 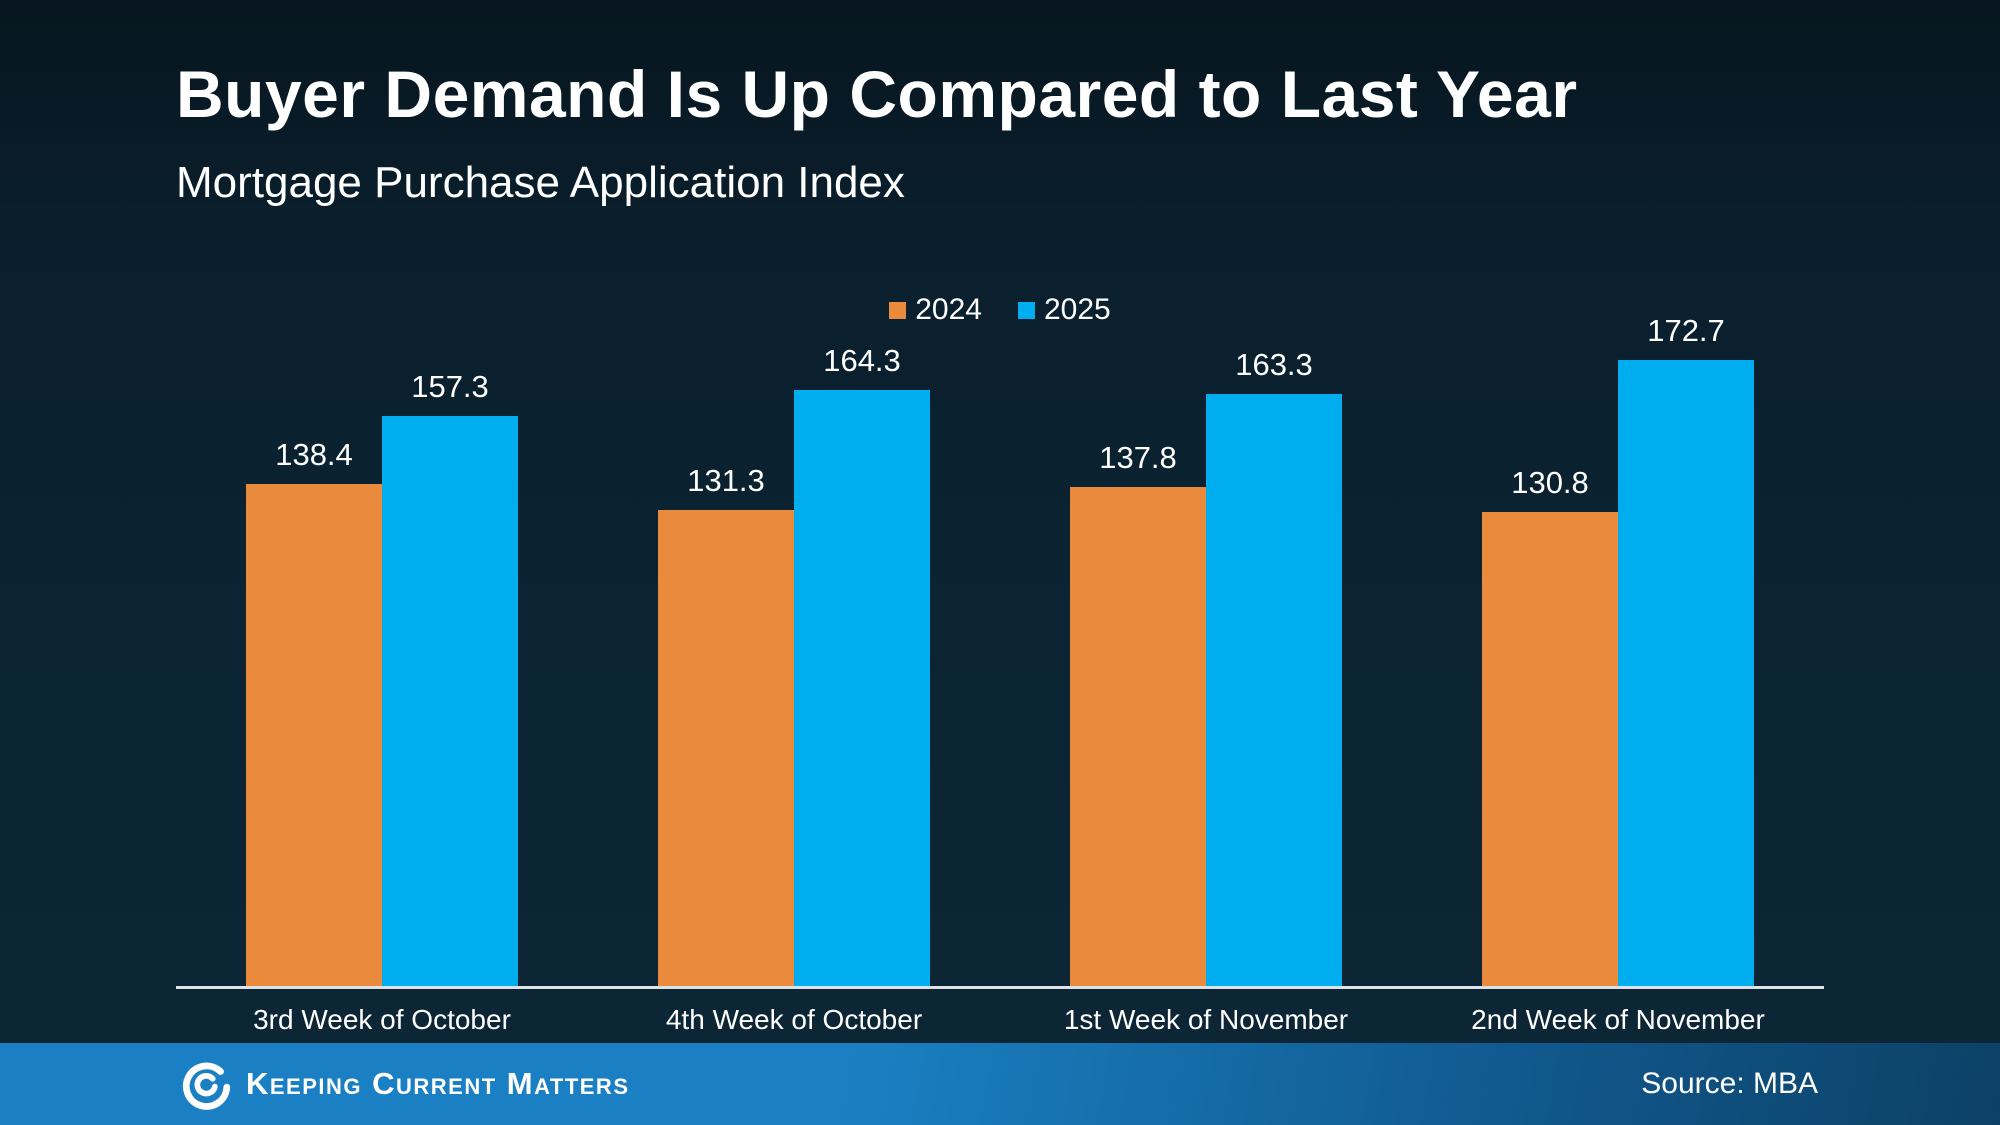 I want to click on source-label: Source: MBA, so click(x=1729, y=1083).